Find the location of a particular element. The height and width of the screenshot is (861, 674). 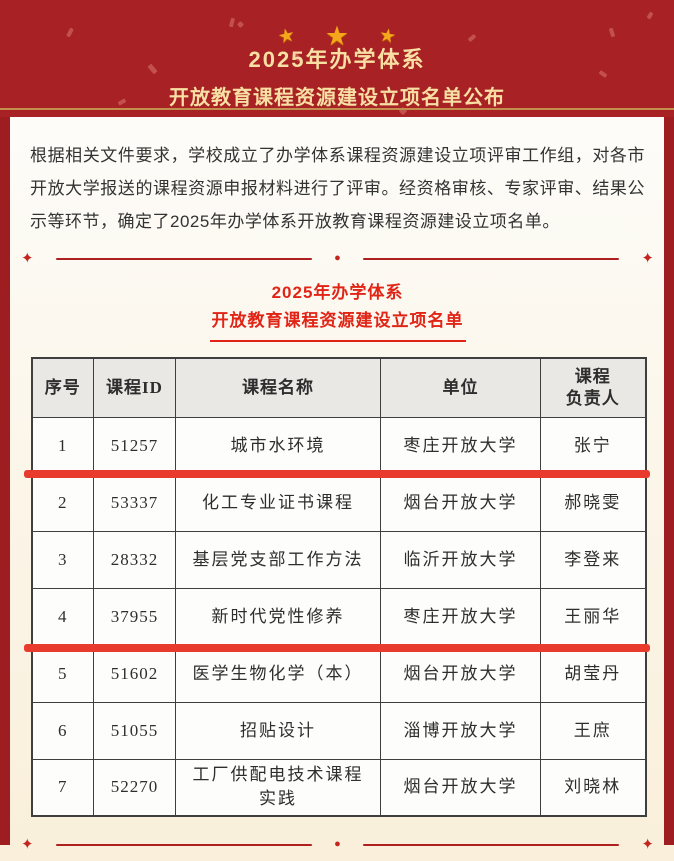

table-row: 4 37955 新时代党性修养 枣庄开放大学 王丽华 is located at coordinates (338, 616).